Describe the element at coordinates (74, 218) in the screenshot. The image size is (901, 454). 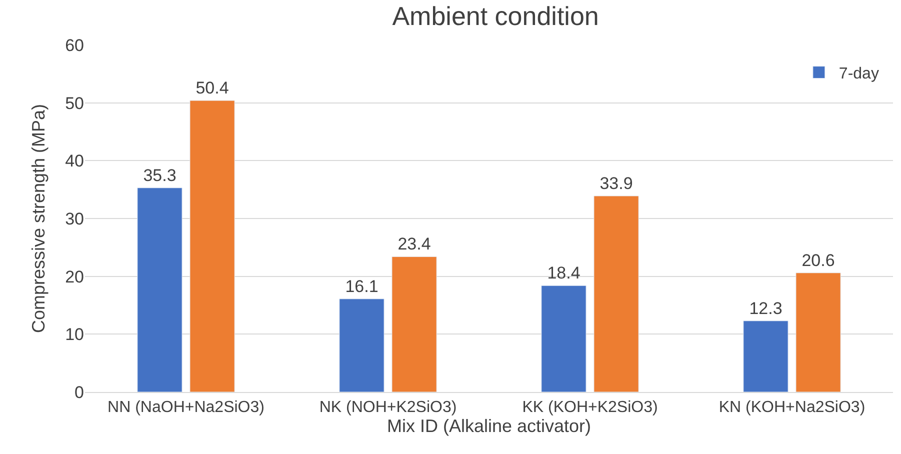
I see `y-tick-label: 30` at that location.